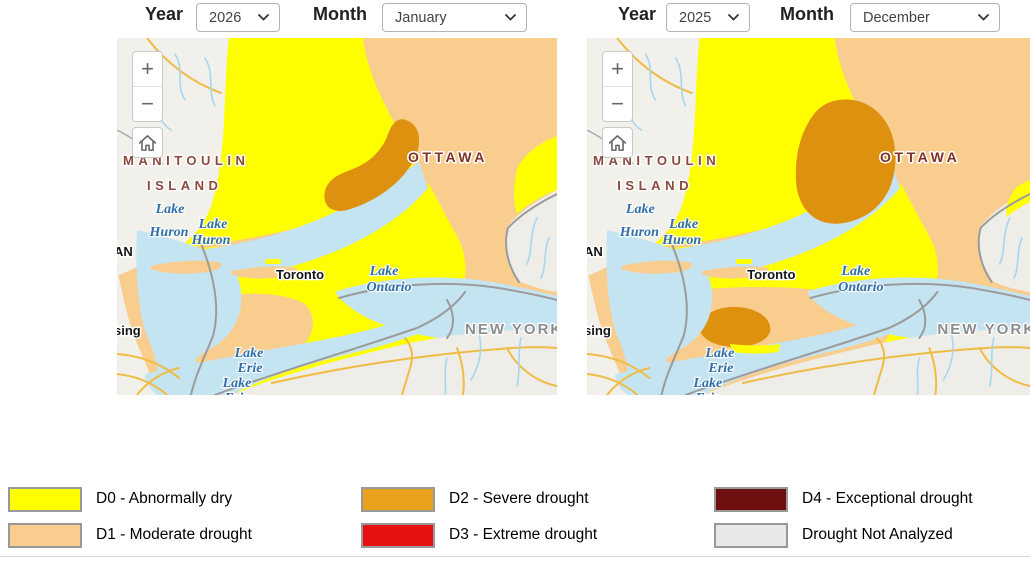 This screenshot has width=1030, height=561. Describe the element at coordinates (174, 534) in the screenshot. I see `legend-label: D1 - Moderate drought` at that location.